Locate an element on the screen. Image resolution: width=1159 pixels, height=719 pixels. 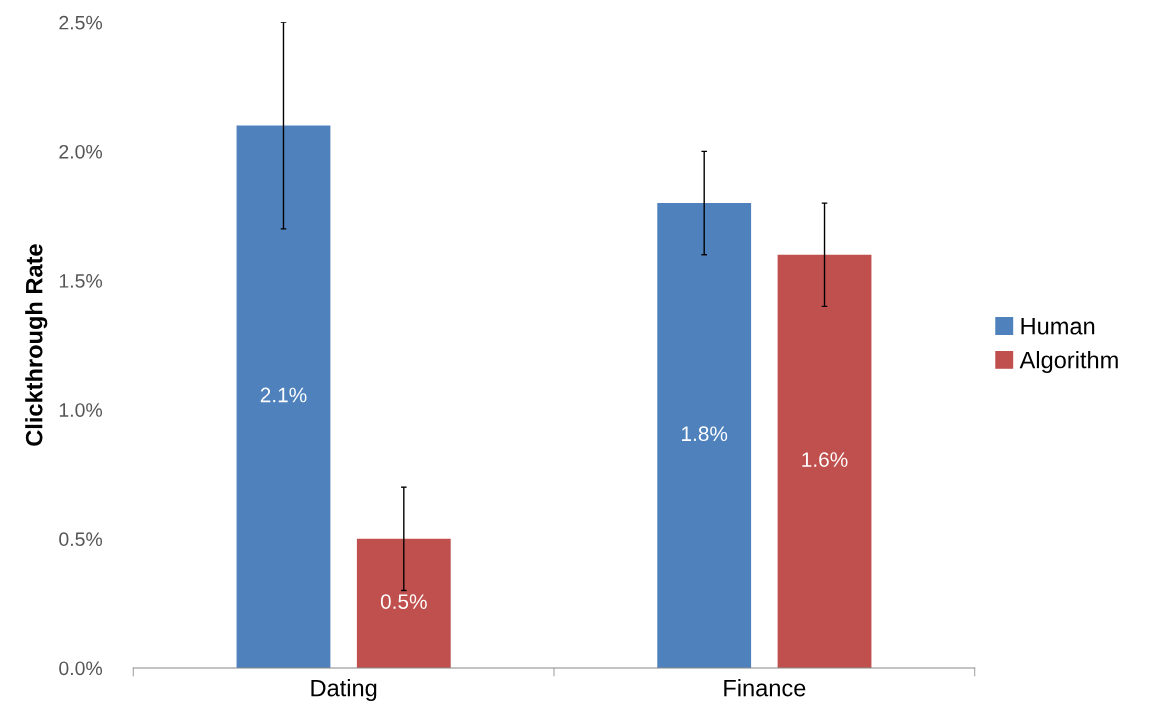
data-label: 0.5% is located at coordinates (403, 601).